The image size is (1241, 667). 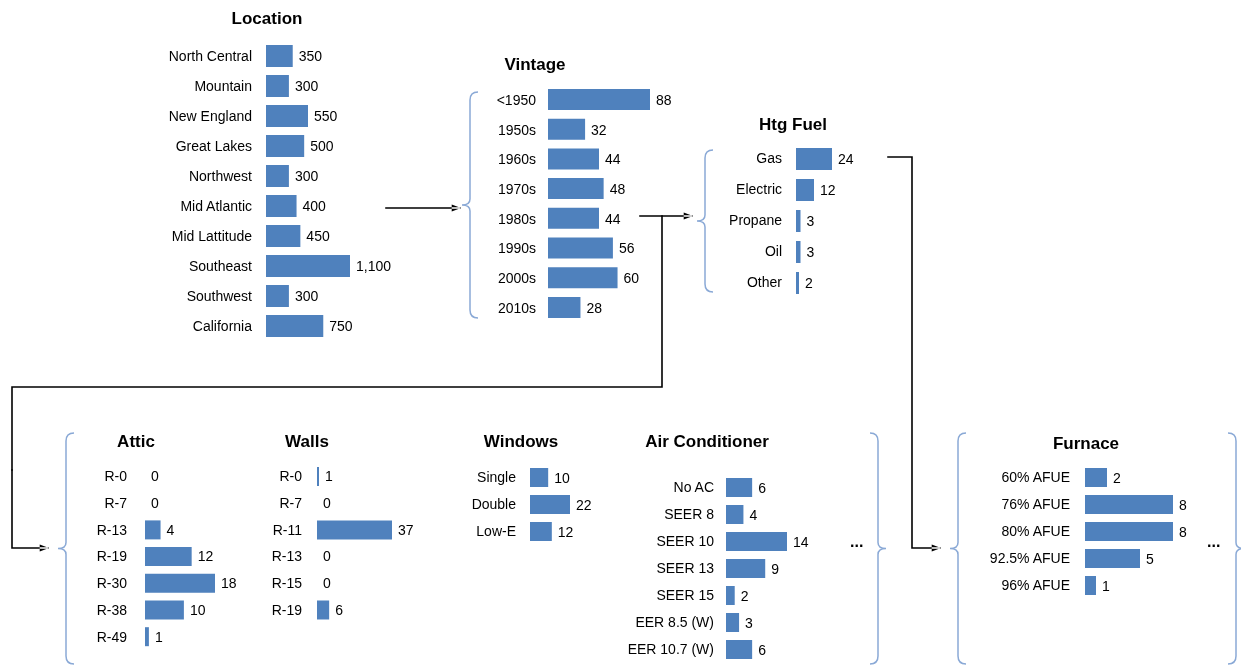 What do you see at coordinates (496, 531) in the screenshot?
I see `y-tick-label: Low-E` at bounding box center [496, 531].